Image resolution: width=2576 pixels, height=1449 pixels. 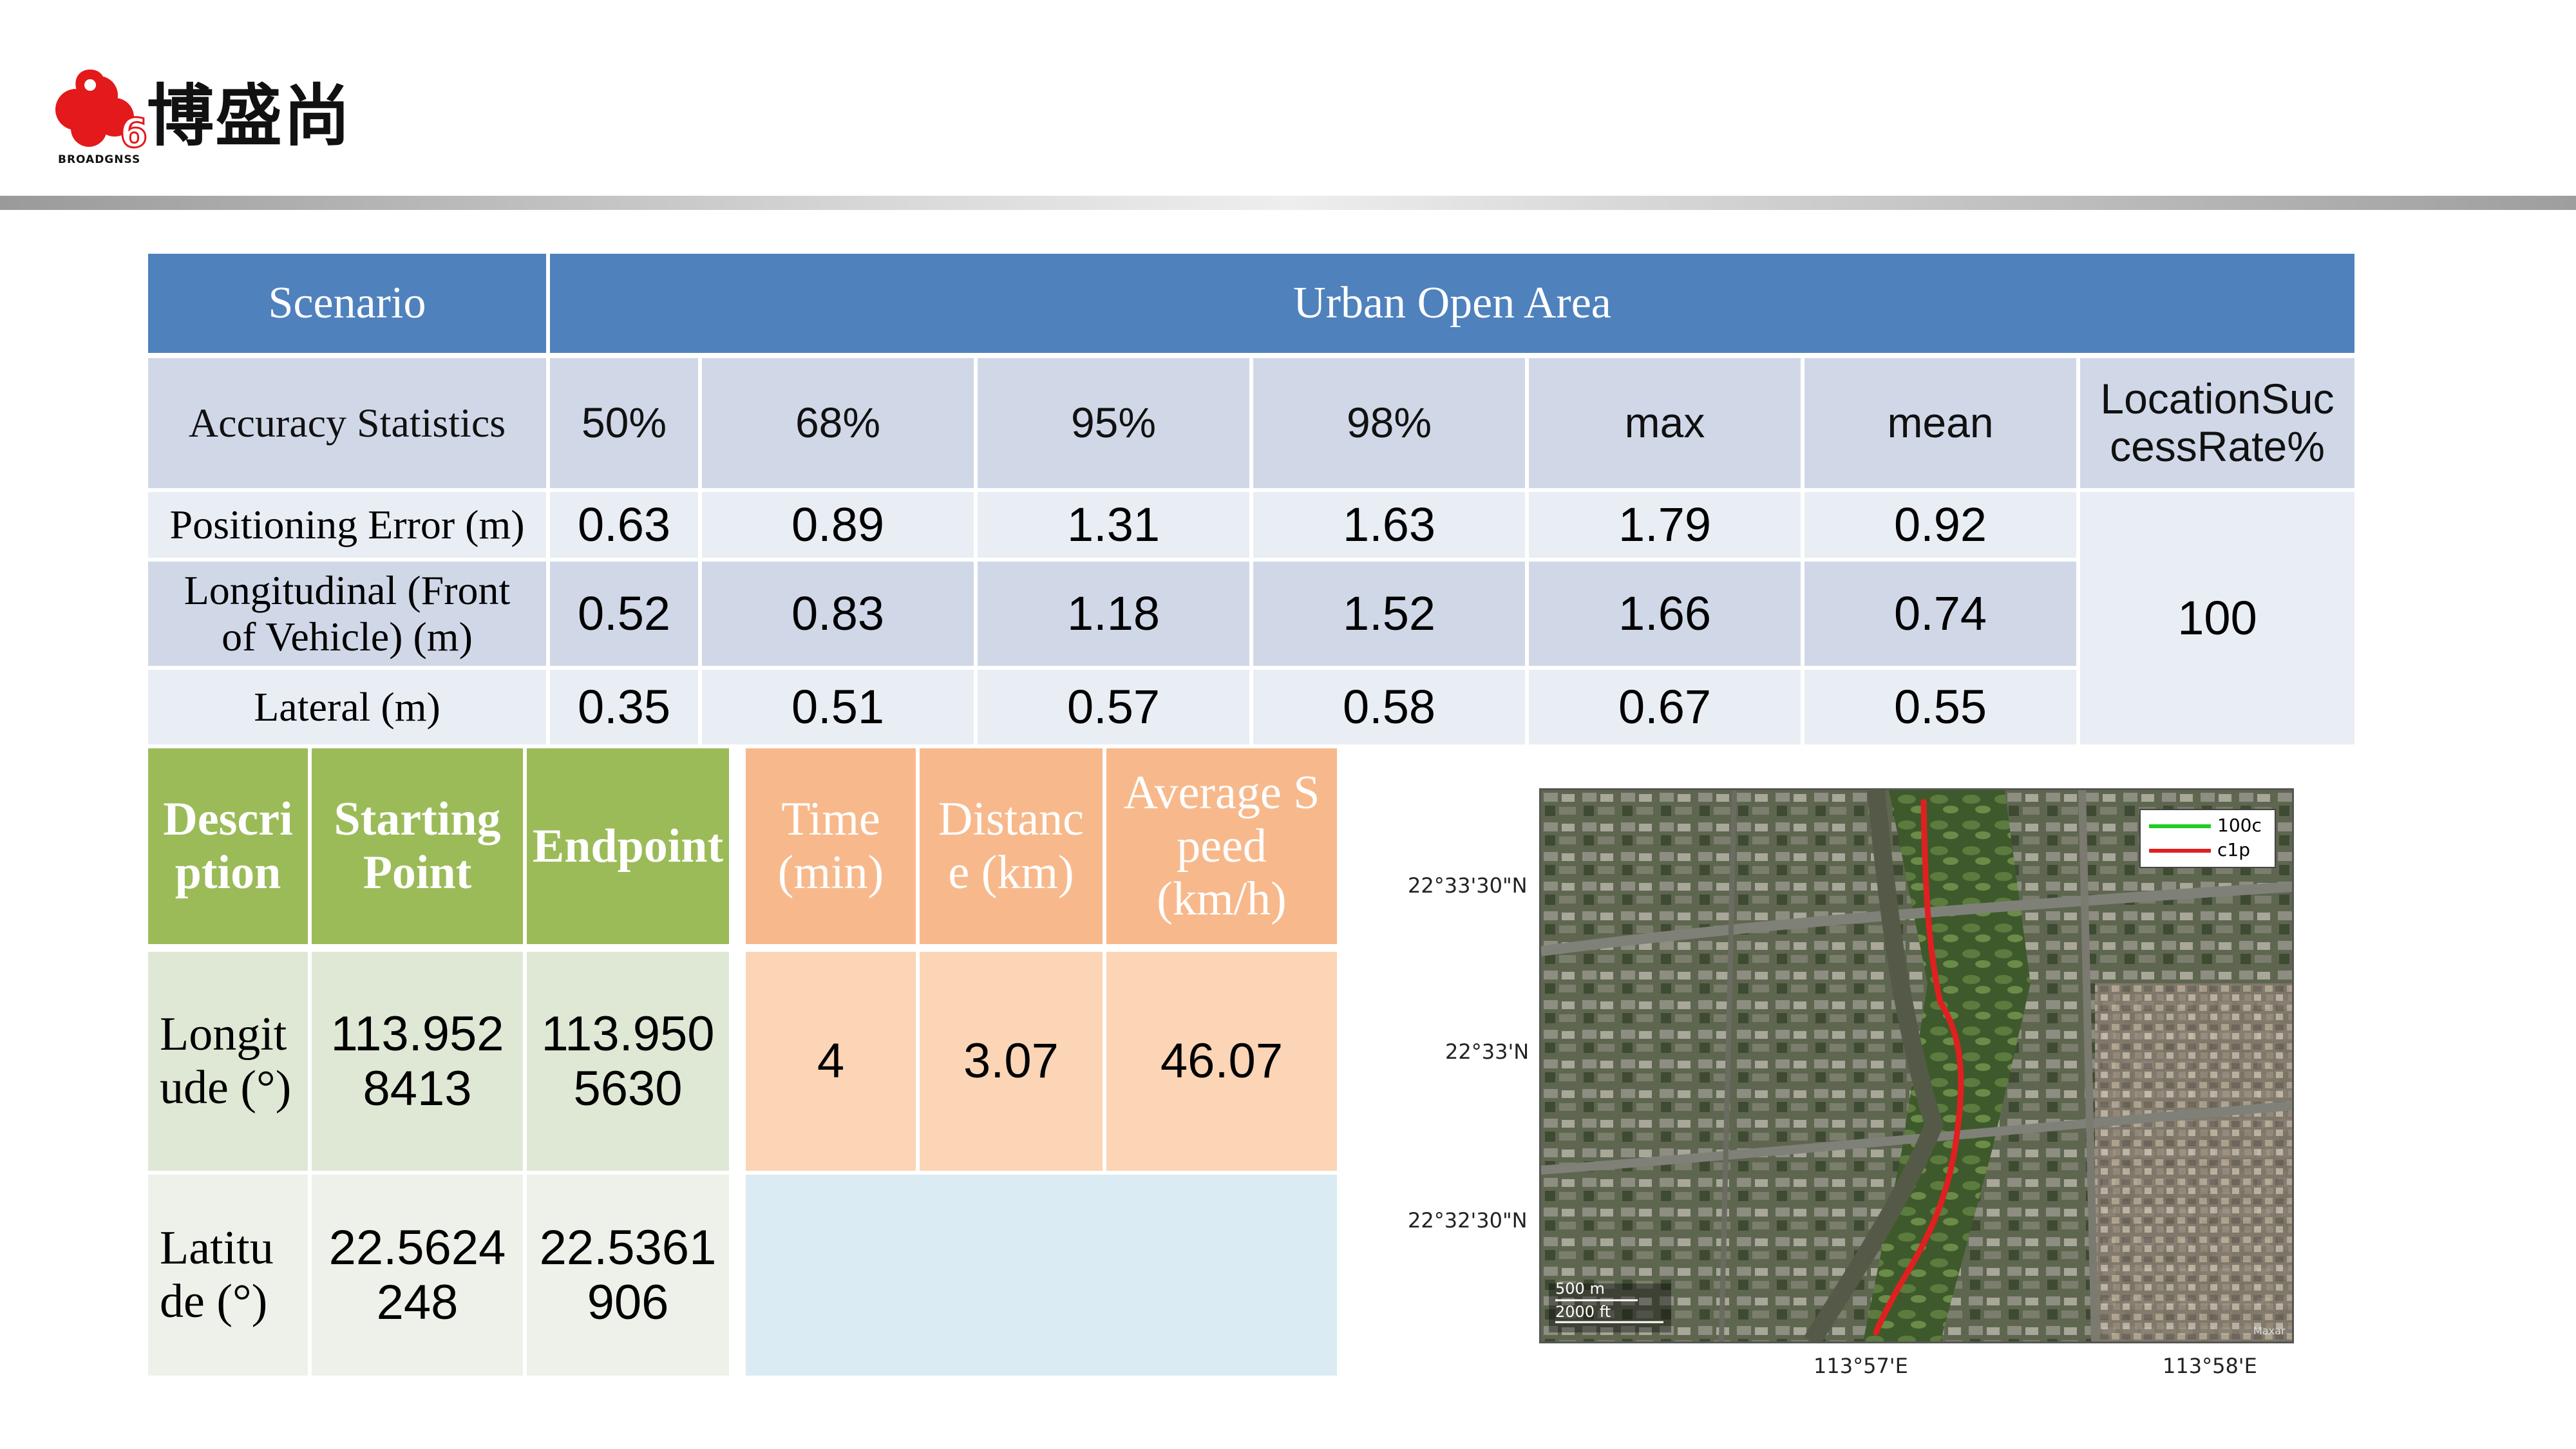 What do you see at coordinates (2269, 1331) in the screenshot?
I see `attribution-label: Maxar` at bounding box center [2269, 1331].